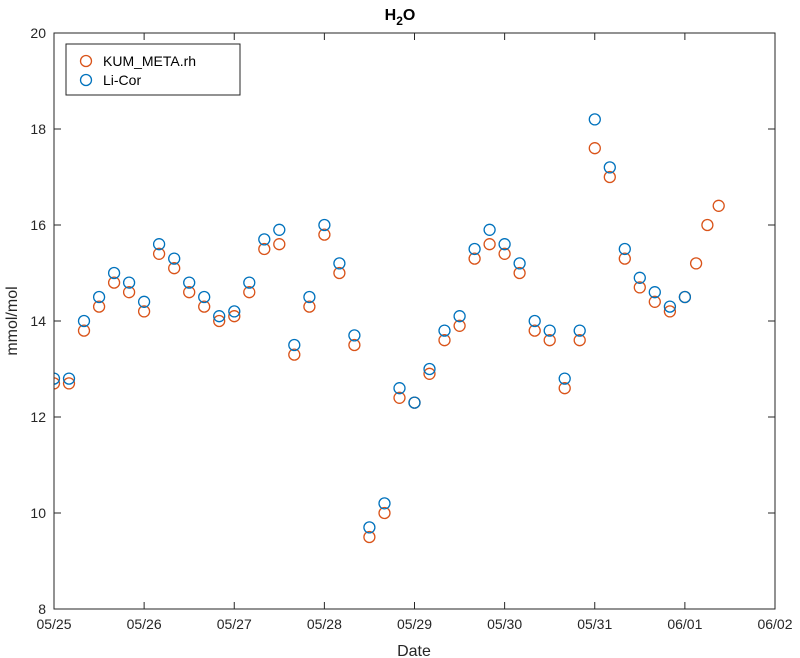  Describe the element at coordinates (38, 321) in the screenshot. I see `y-tick-label: 14` at that location.